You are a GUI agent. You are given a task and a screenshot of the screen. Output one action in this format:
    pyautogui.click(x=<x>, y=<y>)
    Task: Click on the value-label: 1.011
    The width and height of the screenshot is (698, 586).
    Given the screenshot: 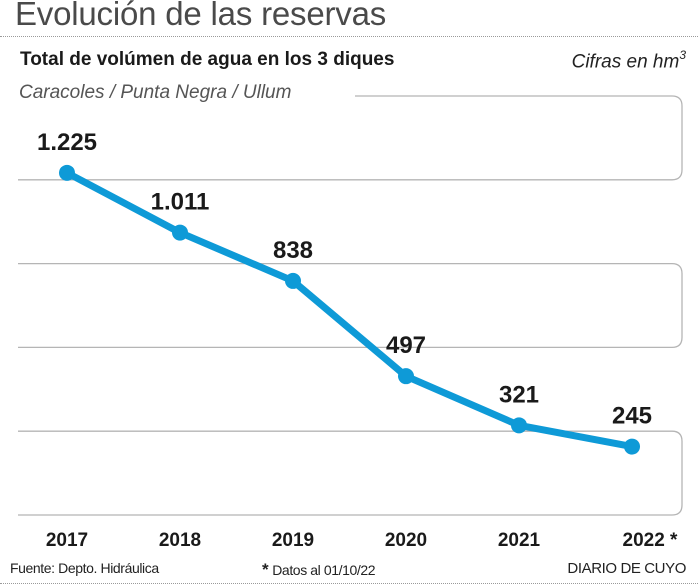 What is the action you would take?
    pyautogui.click(x=180, y=202)
    